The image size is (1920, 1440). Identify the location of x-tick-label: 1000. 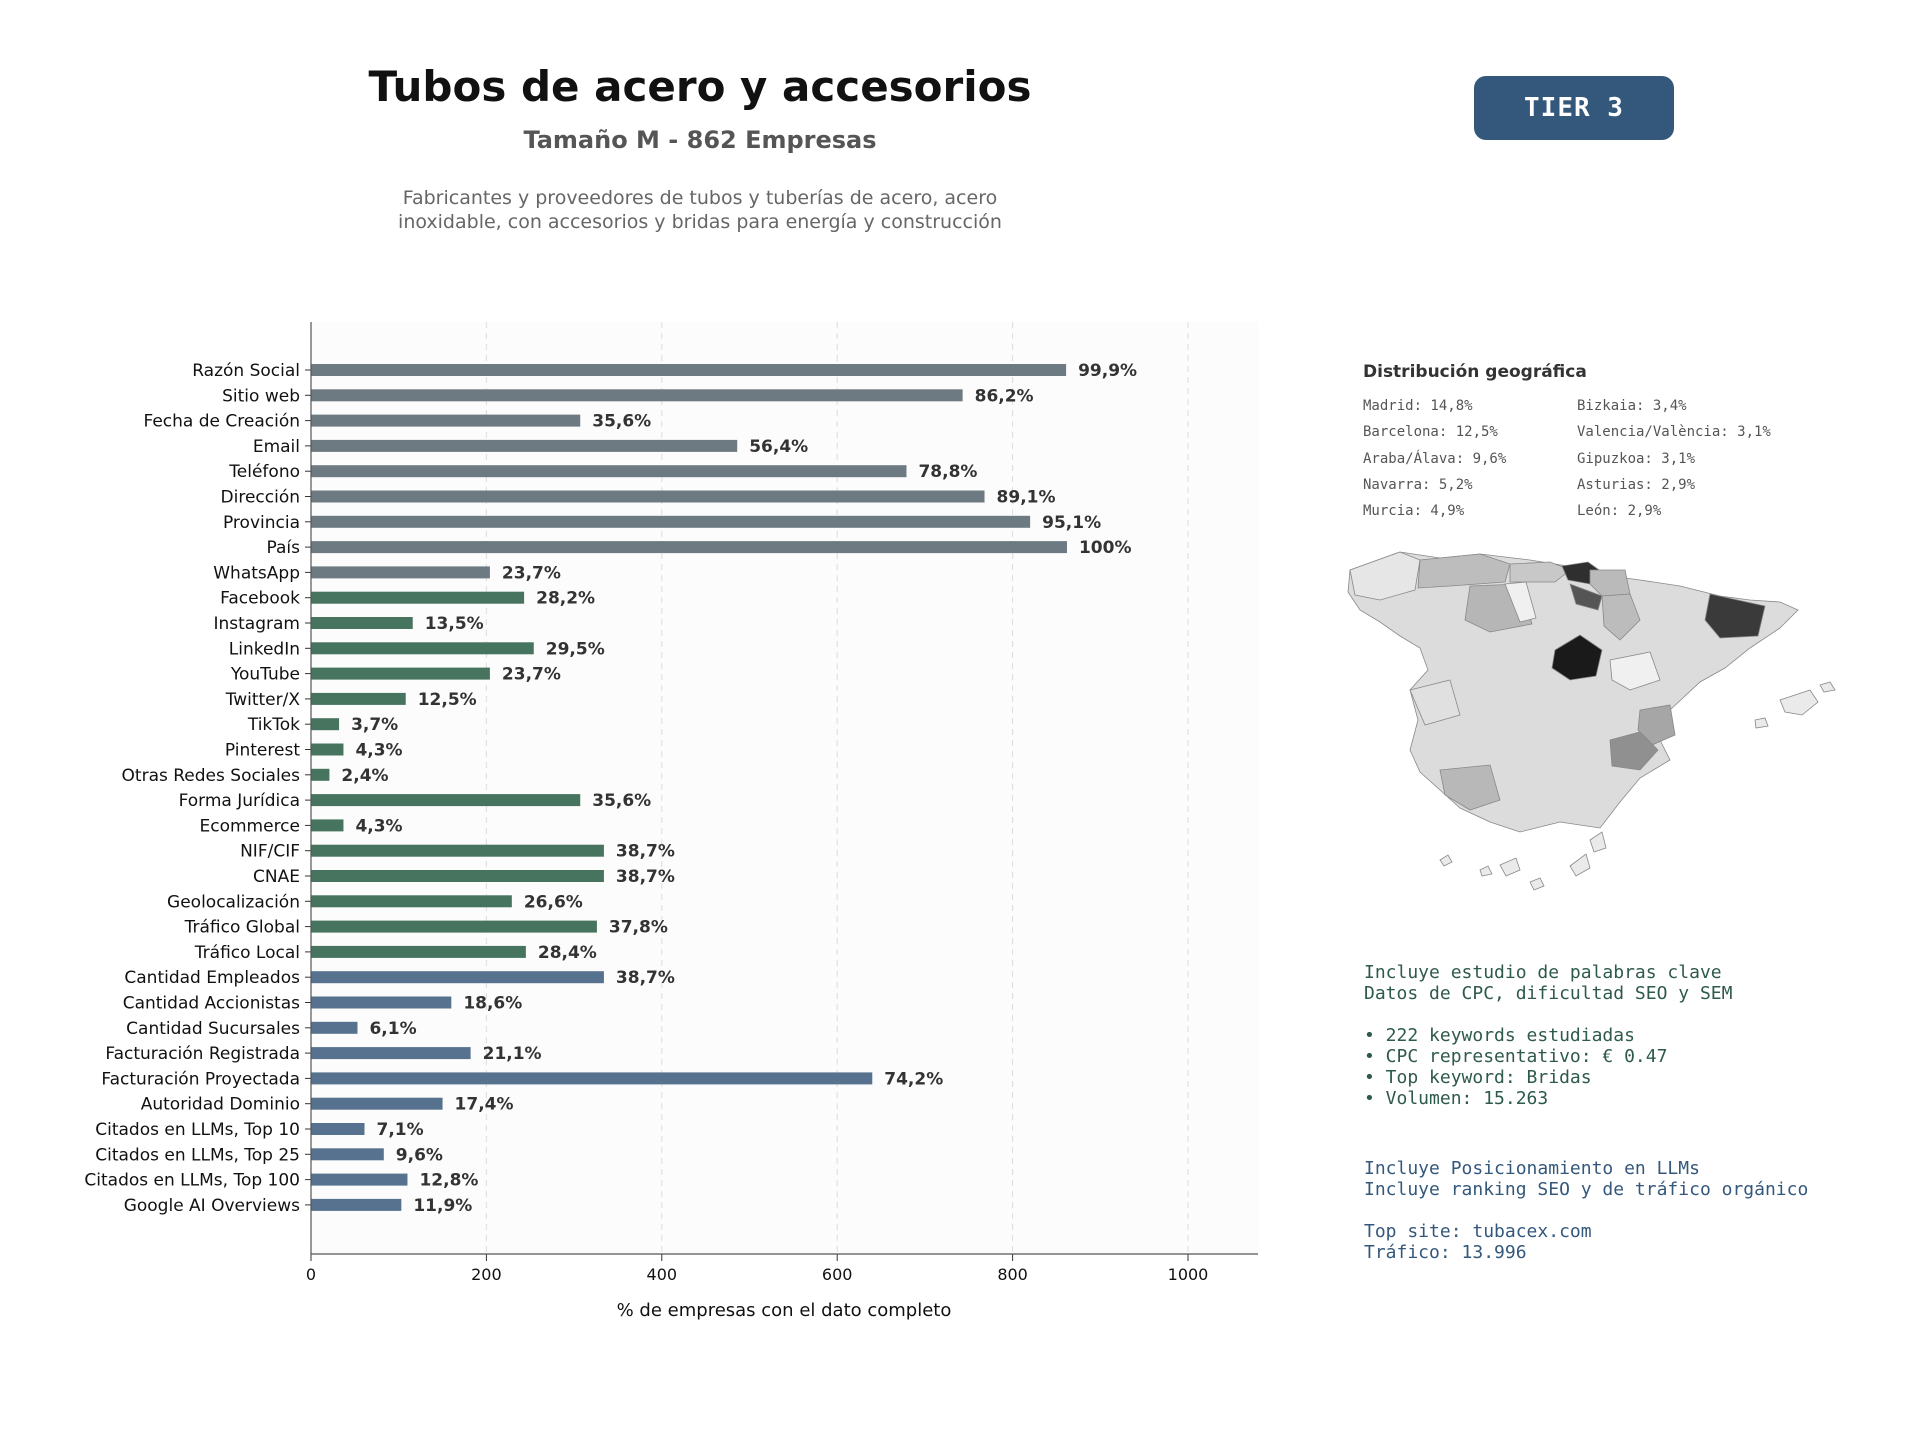
(1188, 1274).